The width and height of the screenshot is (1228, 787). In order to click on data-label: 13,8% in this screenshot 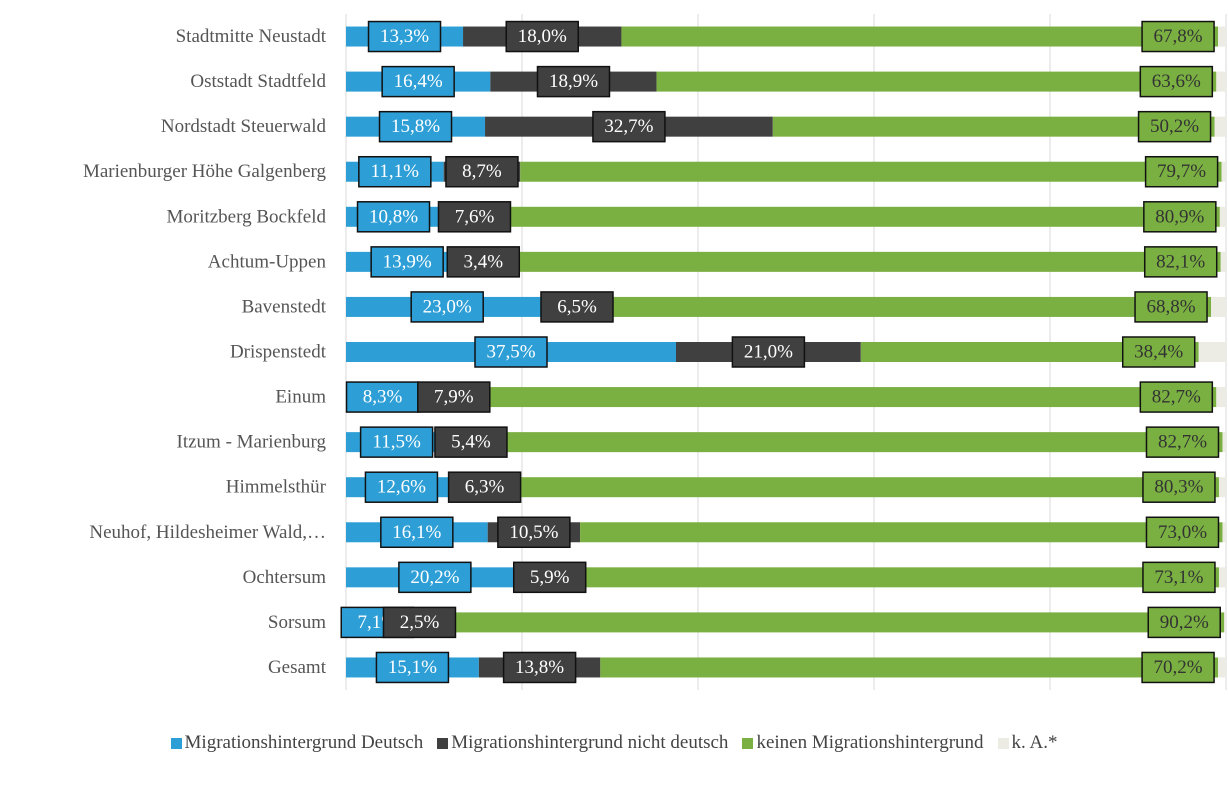, I will do `click(539, 667)`.